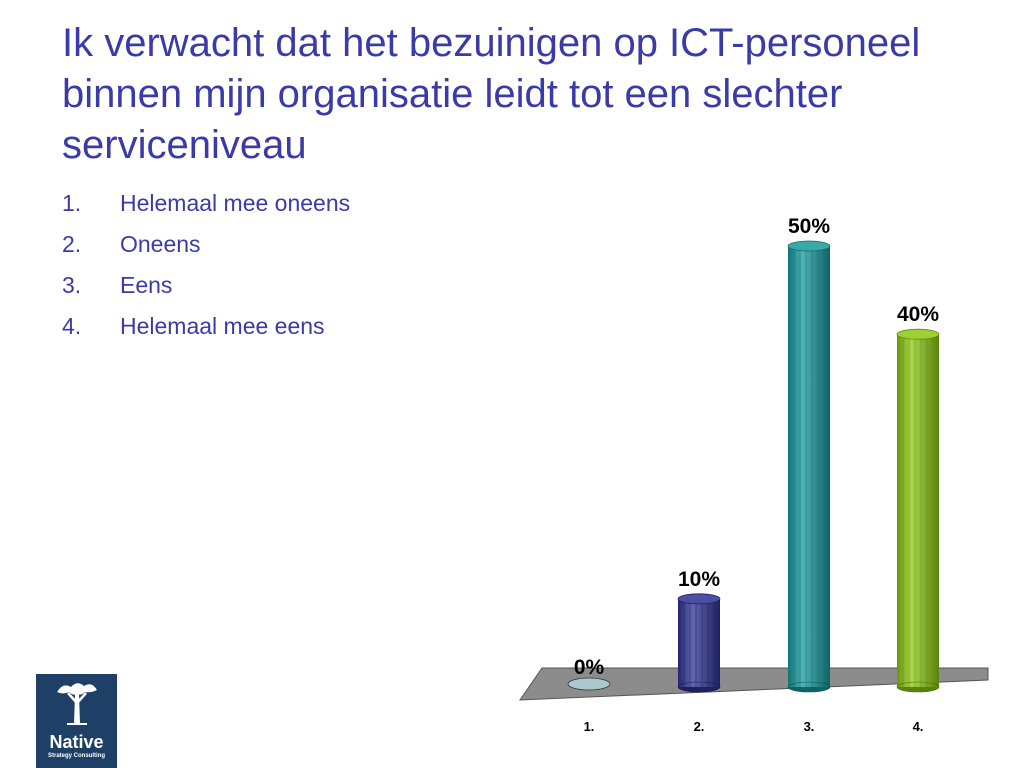 The height and width of the screenshot is (768, 1024). What do you see at coordinates (699, 726) in the screenshot?
I see `x-tick-label: 2.` at bounding box center [699, 726].